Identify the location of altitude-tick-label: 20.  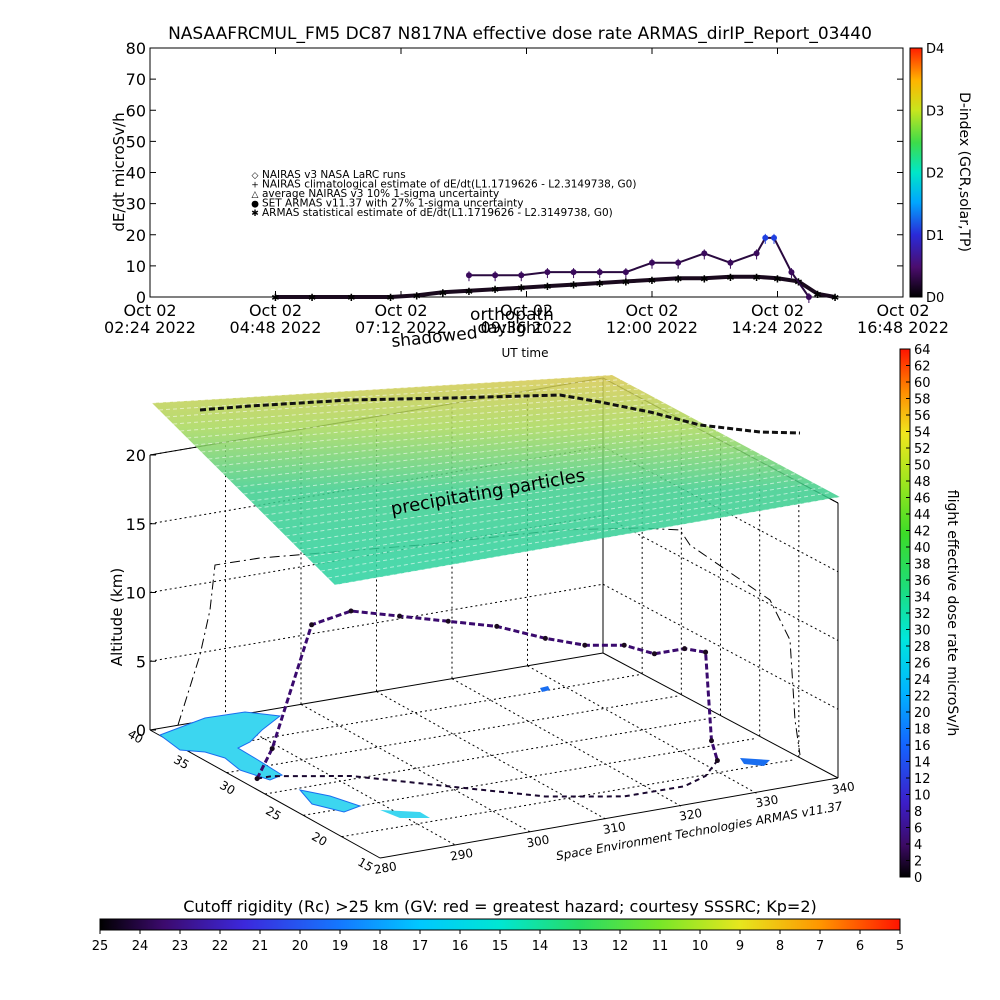
(136, 455).